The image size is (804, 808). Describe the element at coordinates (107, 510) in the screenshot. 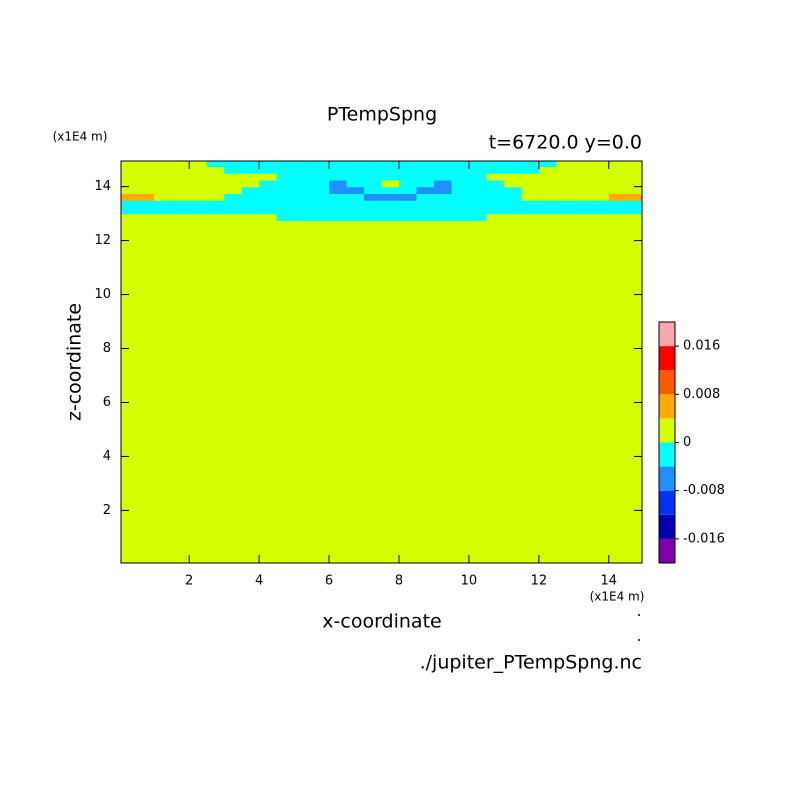

I see `y-tick-label: 2` at that location.